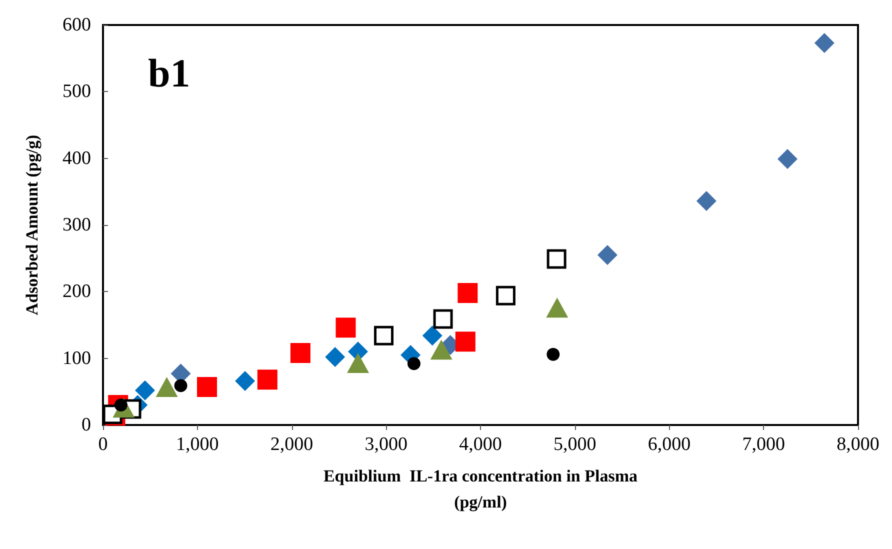 This screenshot has width=892, height=549. I want to click on x-tick-label: 6,000, so click(669, 444).